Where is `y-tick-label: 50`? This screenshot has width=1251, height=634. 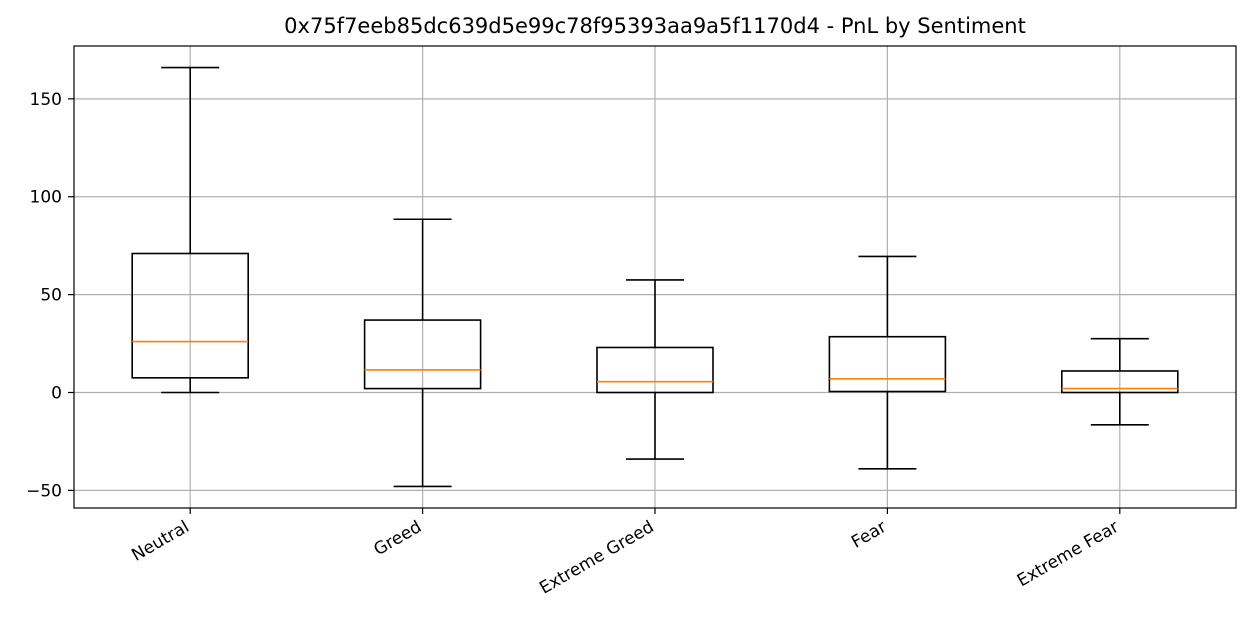 y-tick-label: 50 is located at coordinates (51, 296).